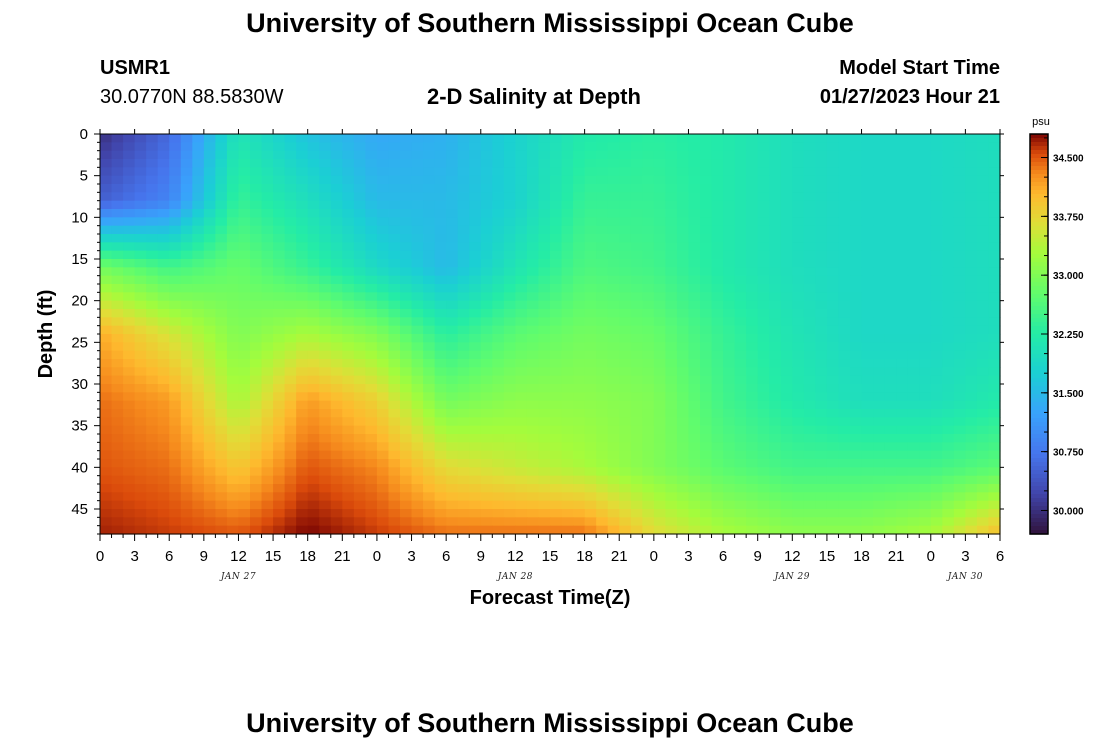  I want to click on x-tick-label: 3, so click(411, 556).